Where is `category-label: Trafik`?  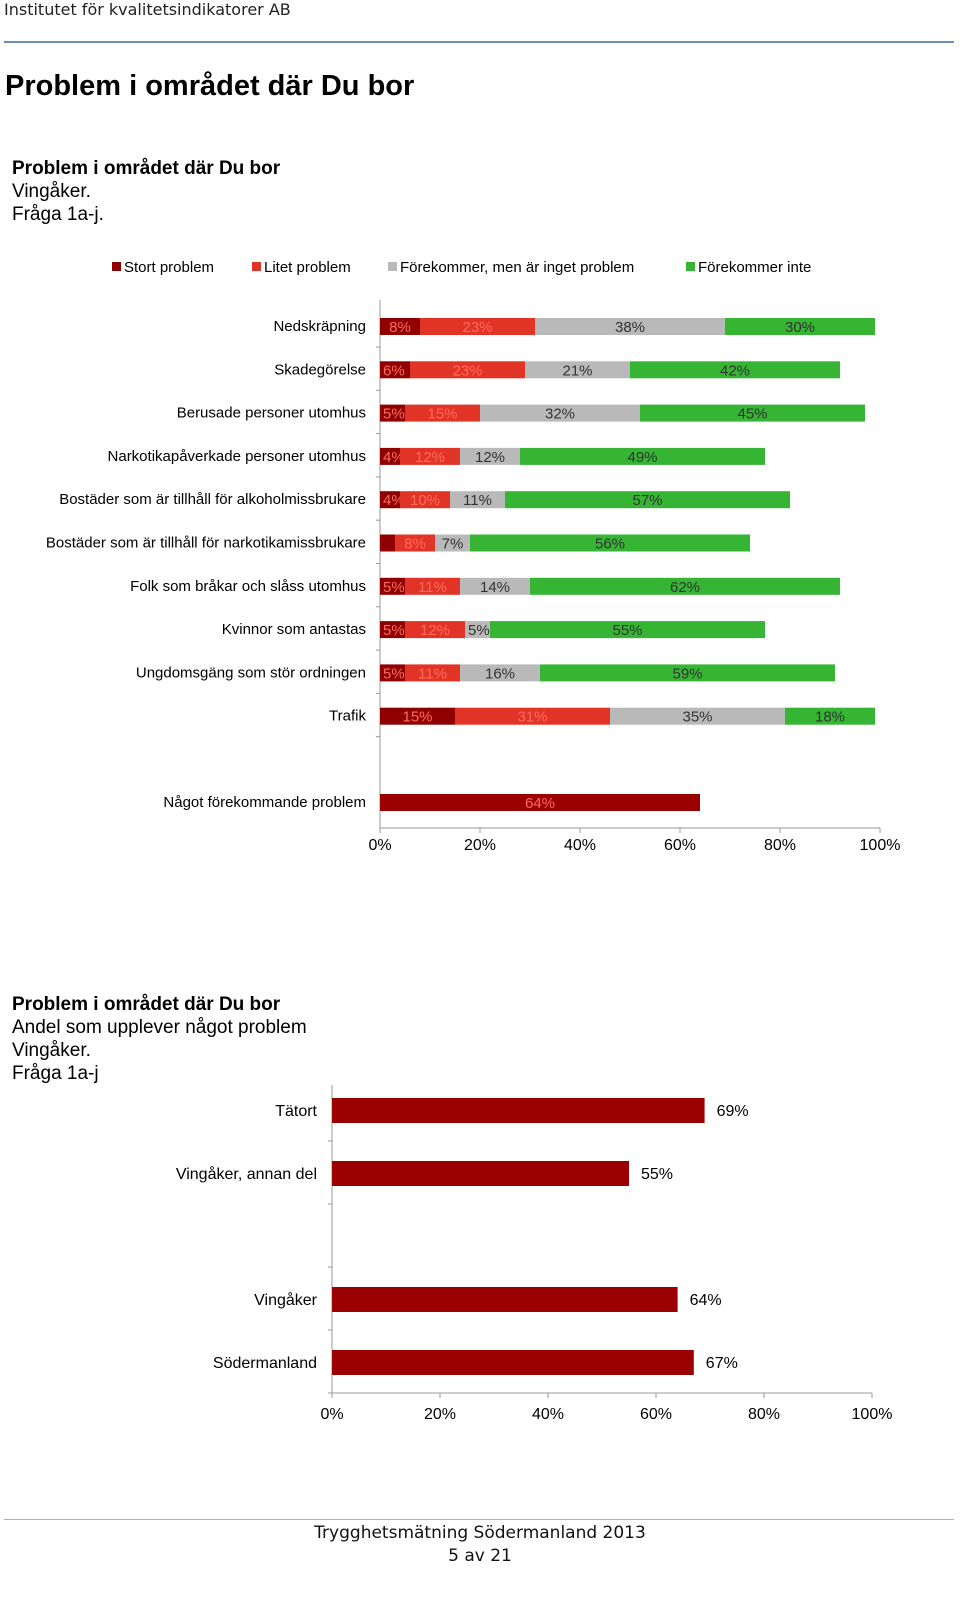 category-label: Trafik is located at coordinates (347, 716).